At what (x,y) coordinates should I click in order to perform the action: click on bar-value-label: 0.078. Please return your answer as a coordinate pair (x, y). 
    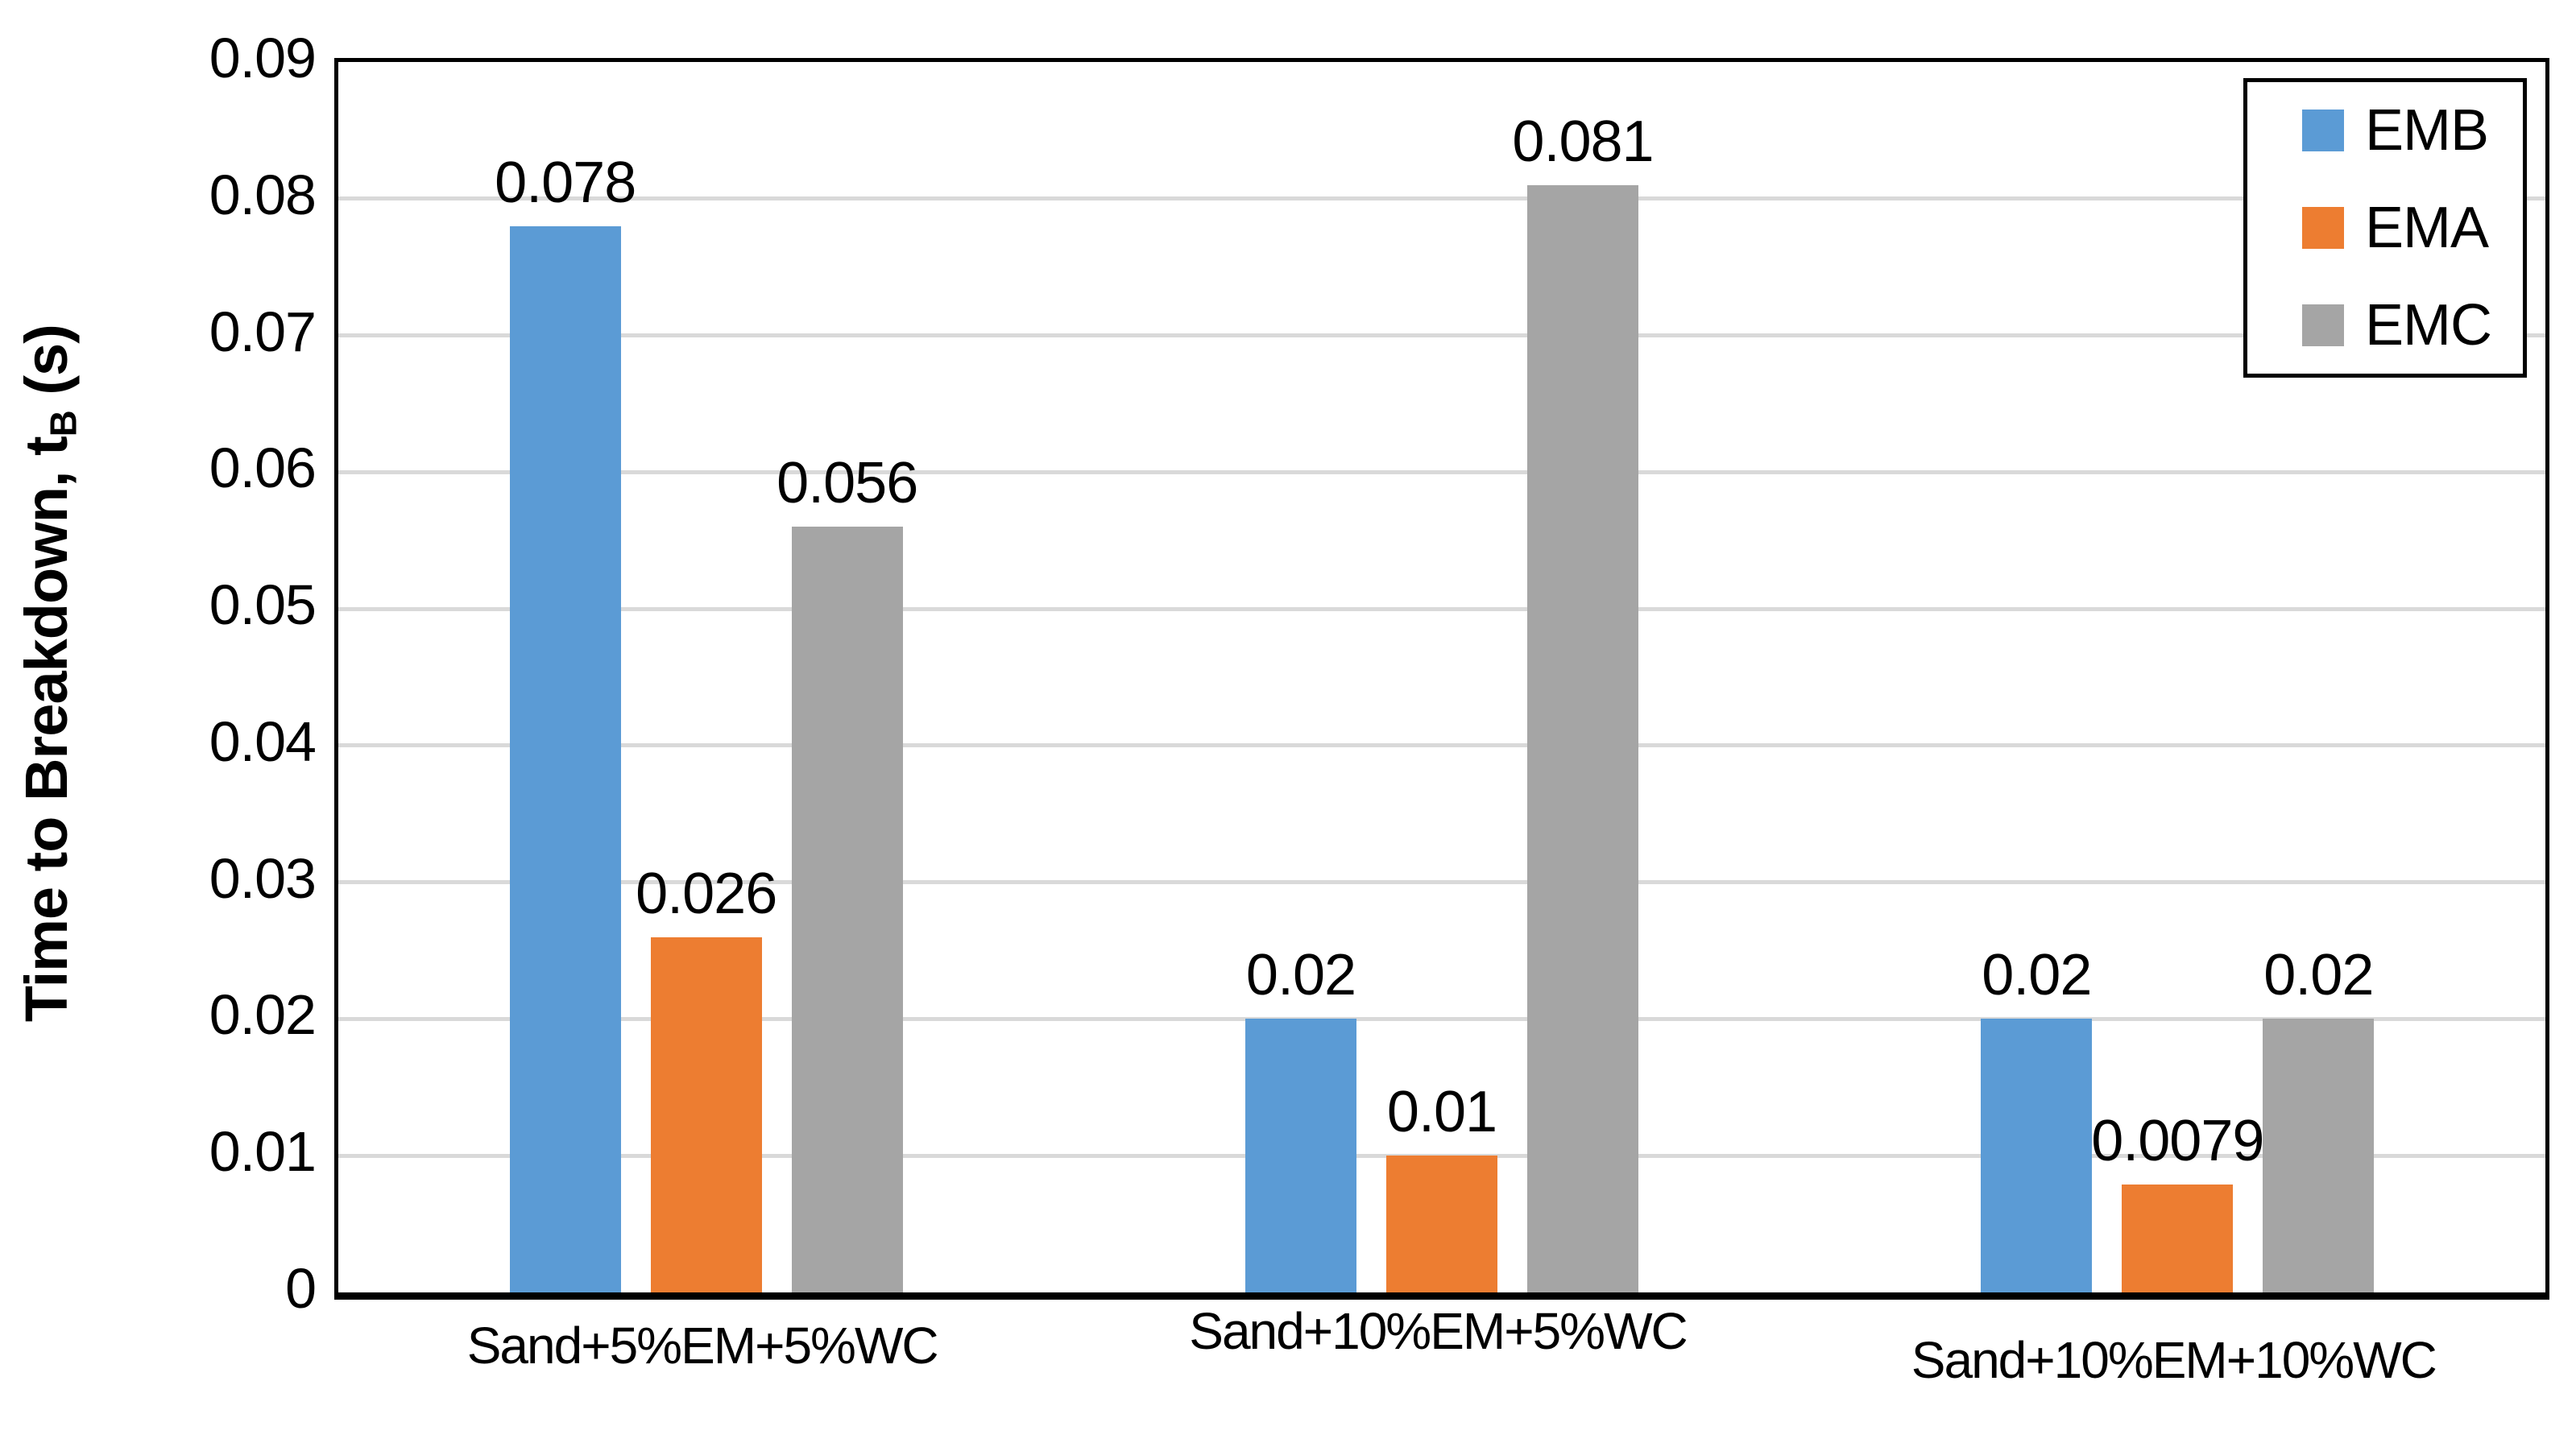
    Looking at the image, I should click on (565, 182).